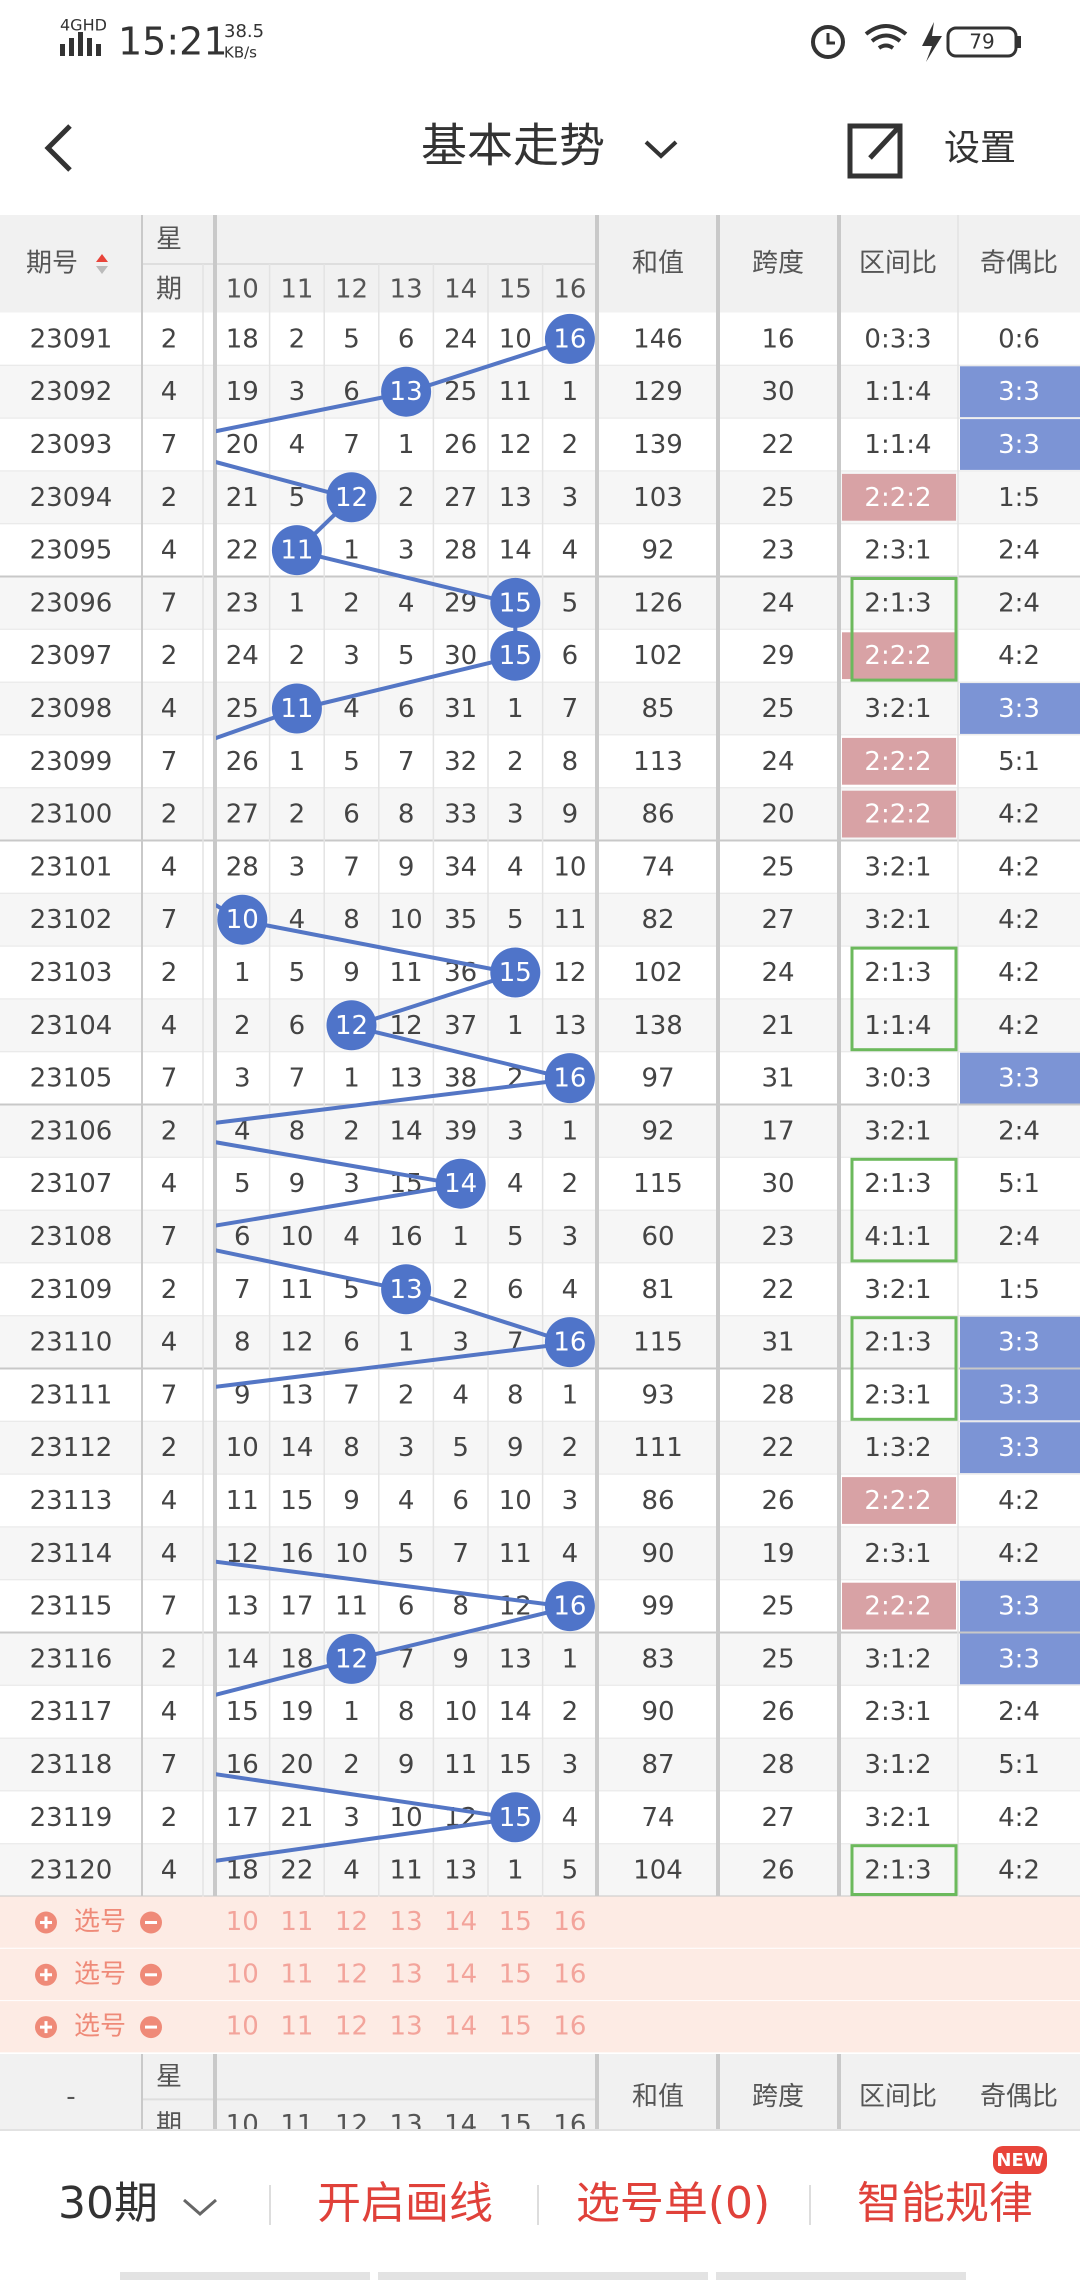 The image size is (1080, 2280). What do you see at coordinates (108, 2203) in the screenshot?
I see `period-selector: 30期` at bounding box center [108, 2203].